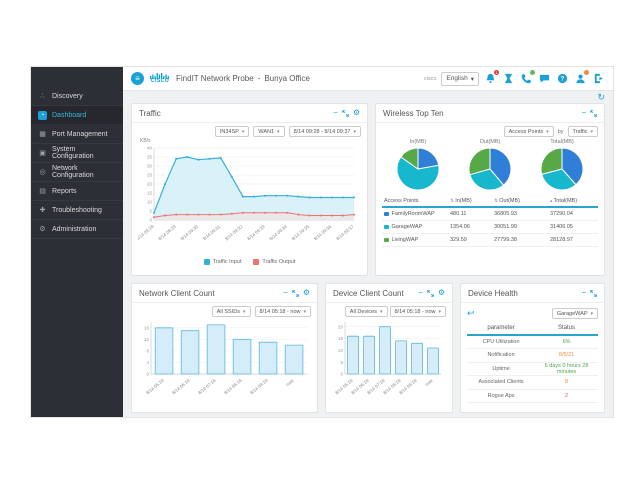  Describe the element at coordinates (249, 262) in the screenshot. I see `traffic-legend: Traffic Input Traffic Output` at that location.